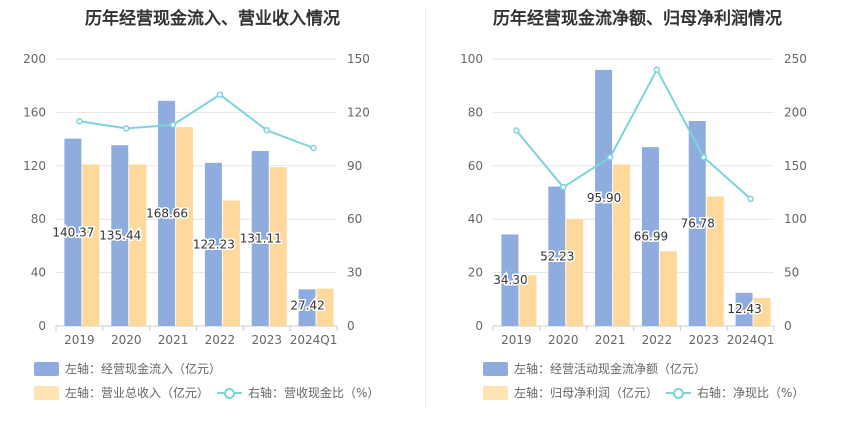 This screenshot has width=850, height=437. Describe the element at coordinates (354, 273) in the screenshot. I see `y-tick-label-right: 30` at that location.